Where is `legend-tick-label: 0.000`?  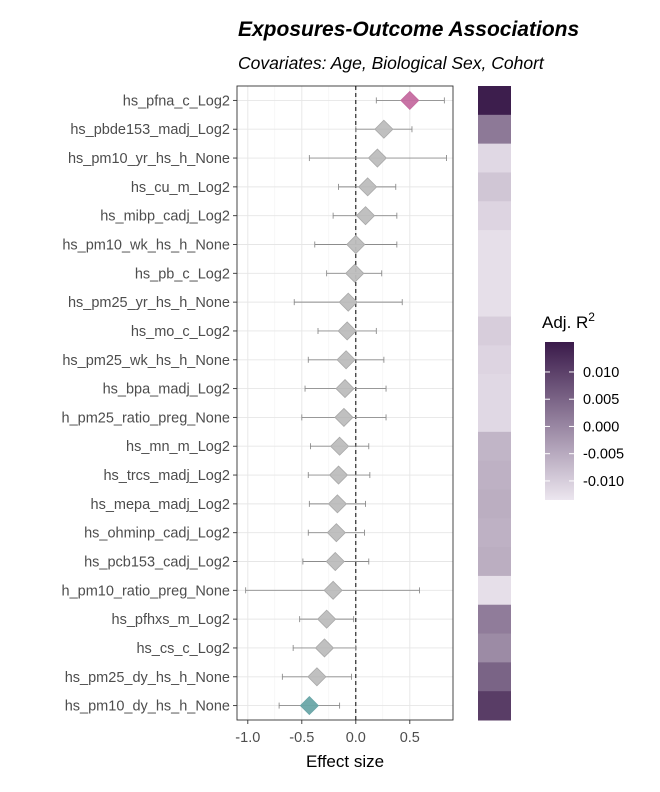
legend-tick-label: 0.000 is located at coordinates (601, 427).